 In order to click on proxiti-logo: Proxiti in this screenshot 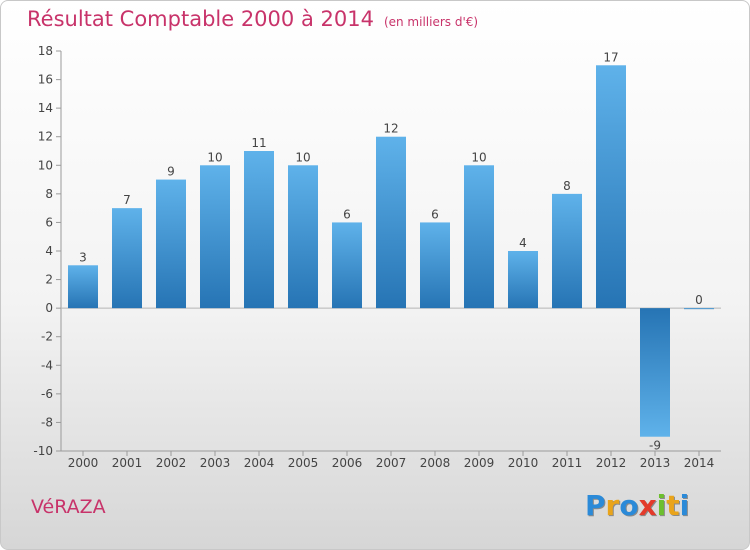, I will do `click(637, 505)`.